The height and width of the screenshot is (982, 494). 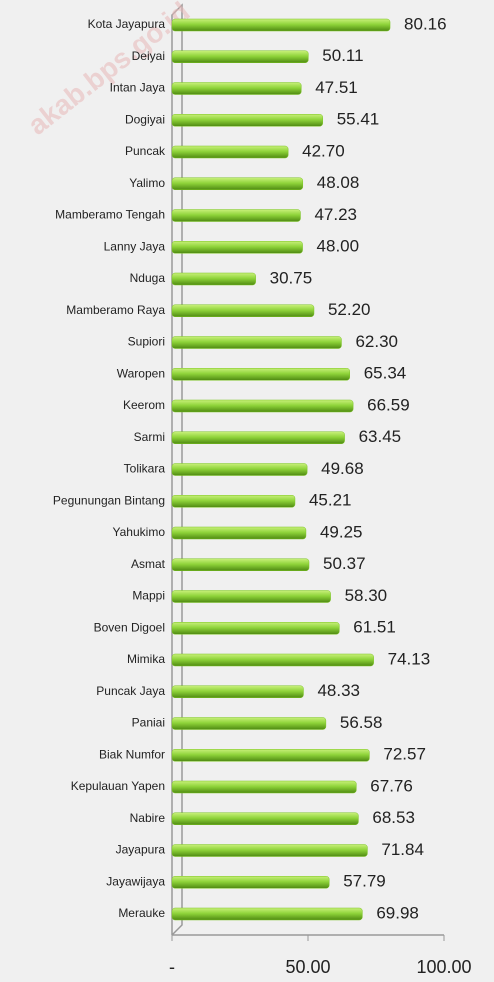 What do you see at coordinates (366, 595) in the screenshot?
I see `value-label: 58.30` at bounding box center [366, 595].